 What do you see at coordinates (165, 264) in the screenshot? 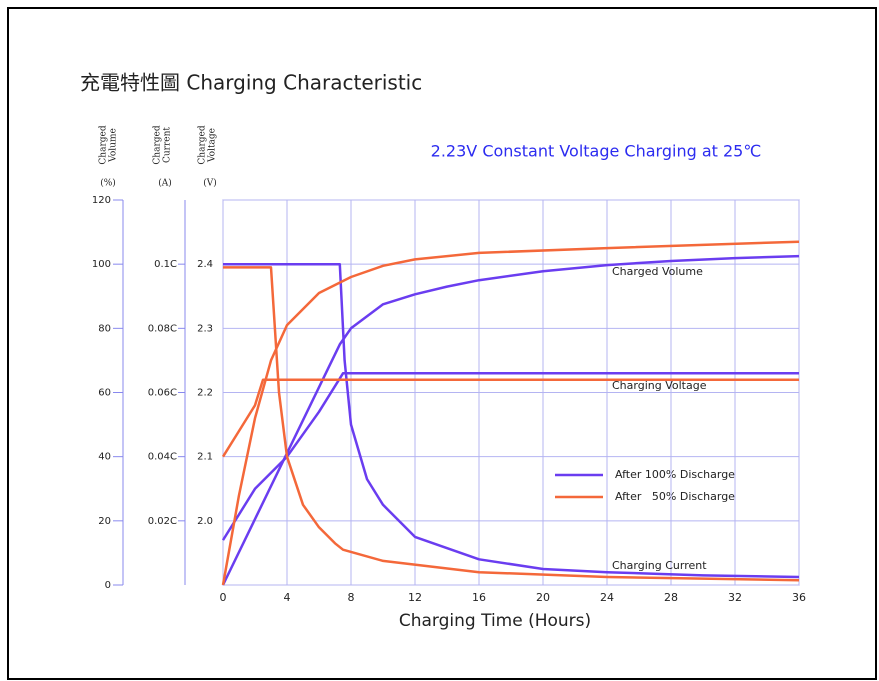
I see `y-tick-label: 0.1C` at bounding box center [165, 264].